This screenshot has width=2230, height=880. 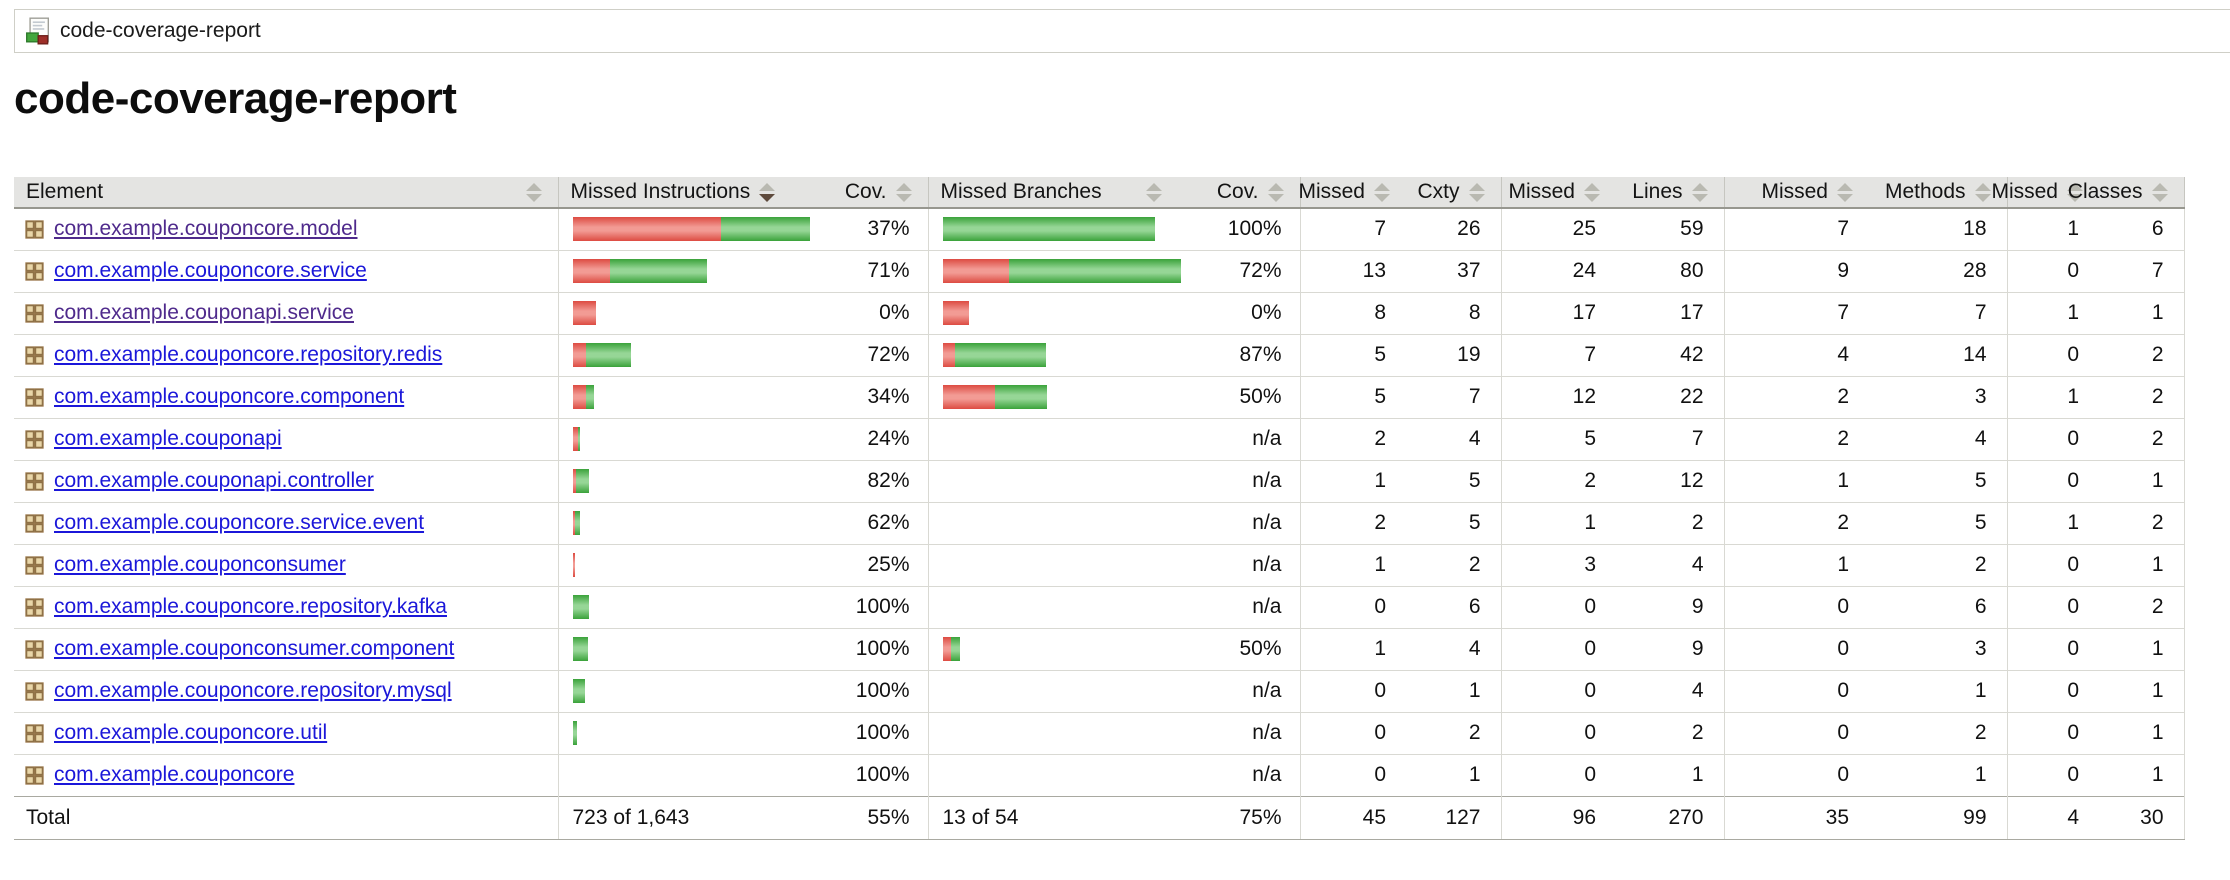 I want to click on package-link: com.example.couponconsumer.component, so click(x=254, y=648).